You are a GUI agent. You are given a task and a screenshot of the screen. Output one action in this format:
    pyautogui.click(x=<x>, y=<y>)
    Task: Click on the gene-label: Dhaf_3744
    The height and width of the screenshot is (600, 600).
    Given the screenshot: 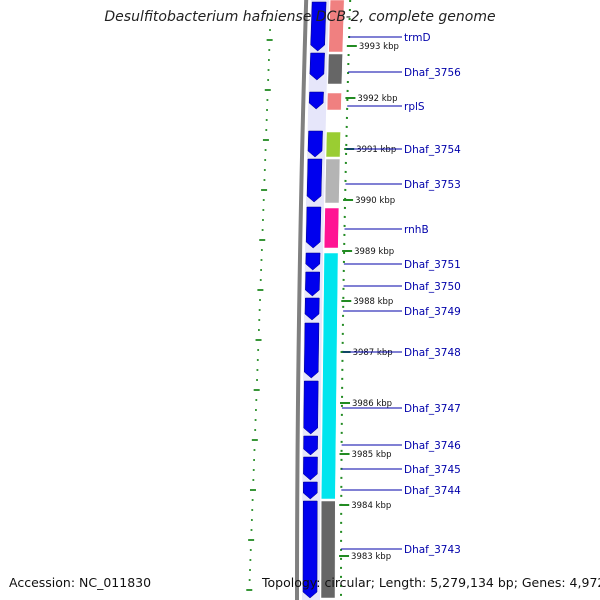 What is the action you would take?
    pyautogui.click(x=432, y=491)
    